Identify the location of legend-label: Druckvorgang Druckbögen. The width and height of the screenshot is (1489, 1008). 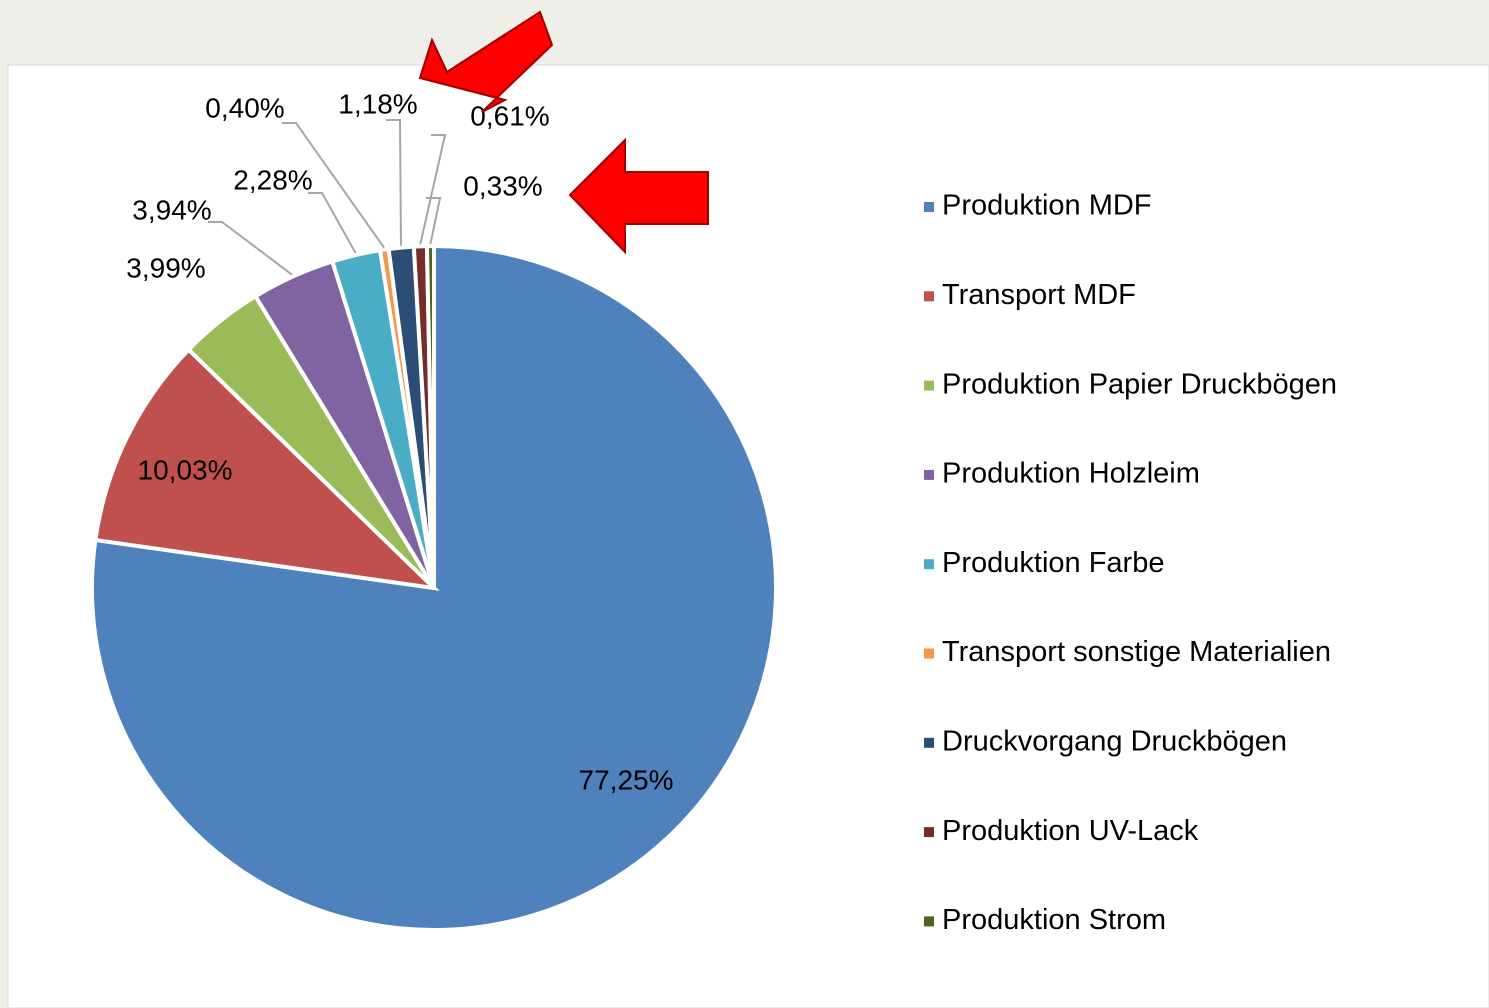
(1114, 741).